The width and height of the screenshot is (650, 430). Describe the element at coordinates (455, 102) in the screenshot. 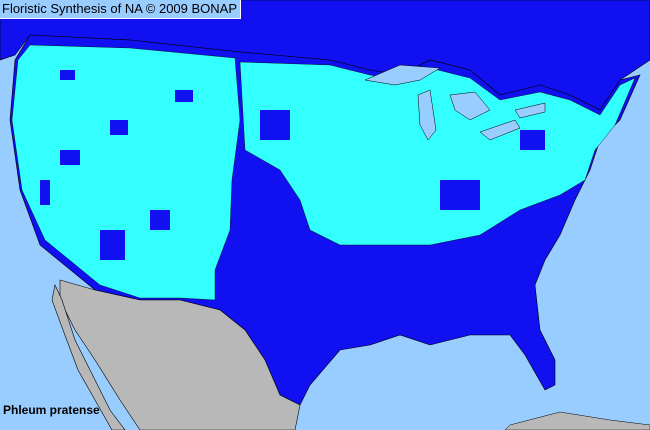

I see `great-lakes` at that location.